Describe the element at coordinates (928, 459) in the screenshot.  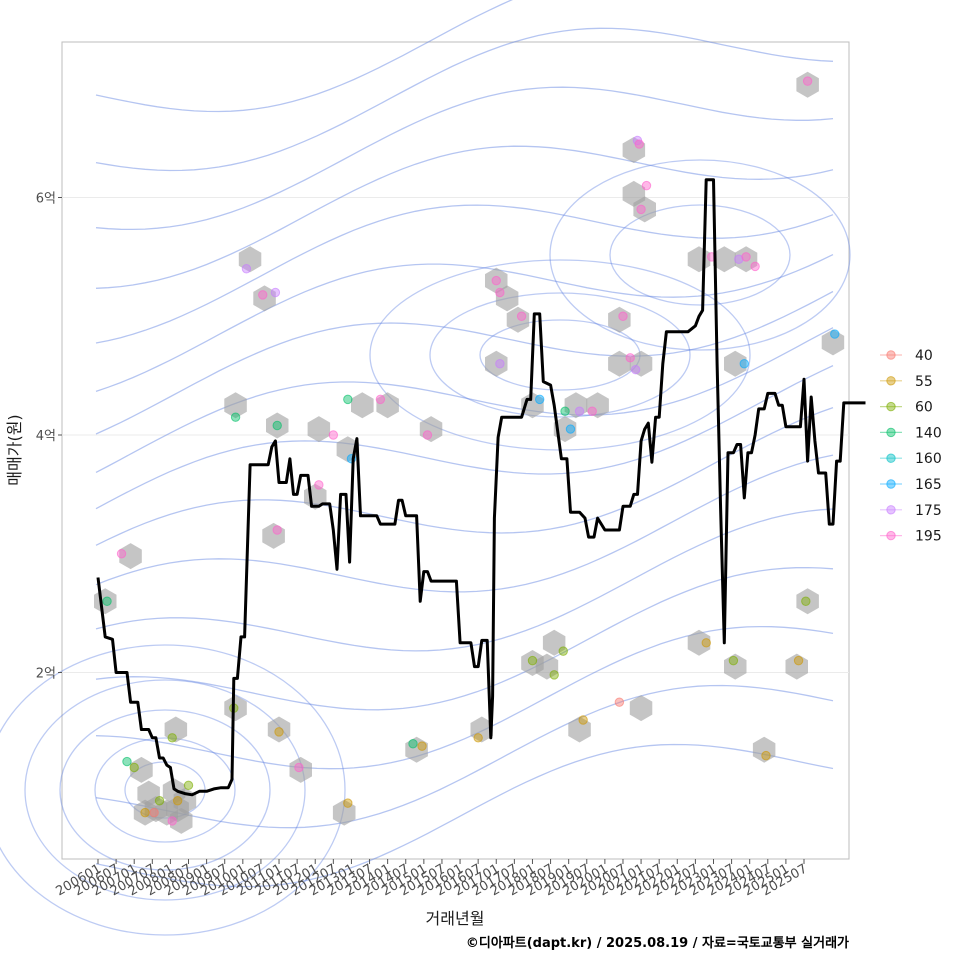
I see `legend-label: 160` at that location.